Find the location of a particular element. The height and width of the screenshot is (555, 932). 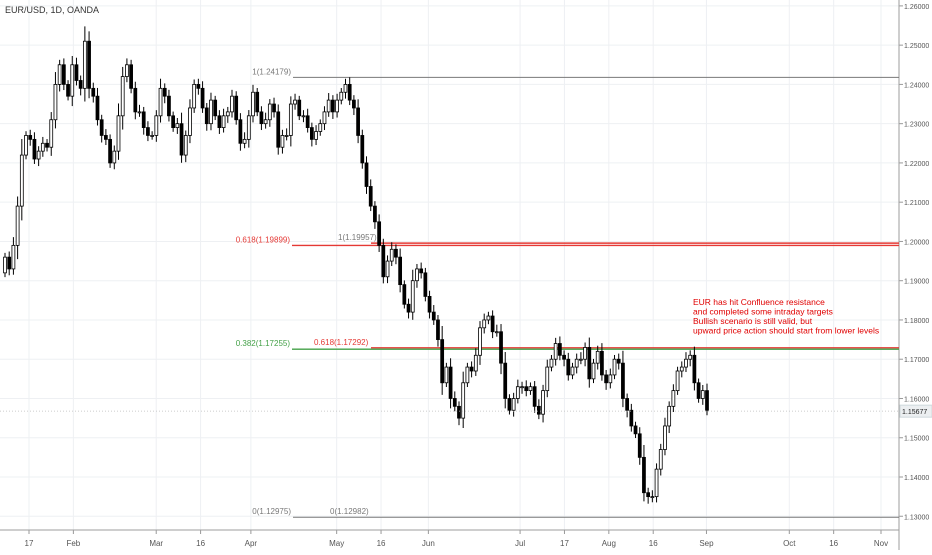

last-price-label: 1.15677 is located at coordinates (914, 412).